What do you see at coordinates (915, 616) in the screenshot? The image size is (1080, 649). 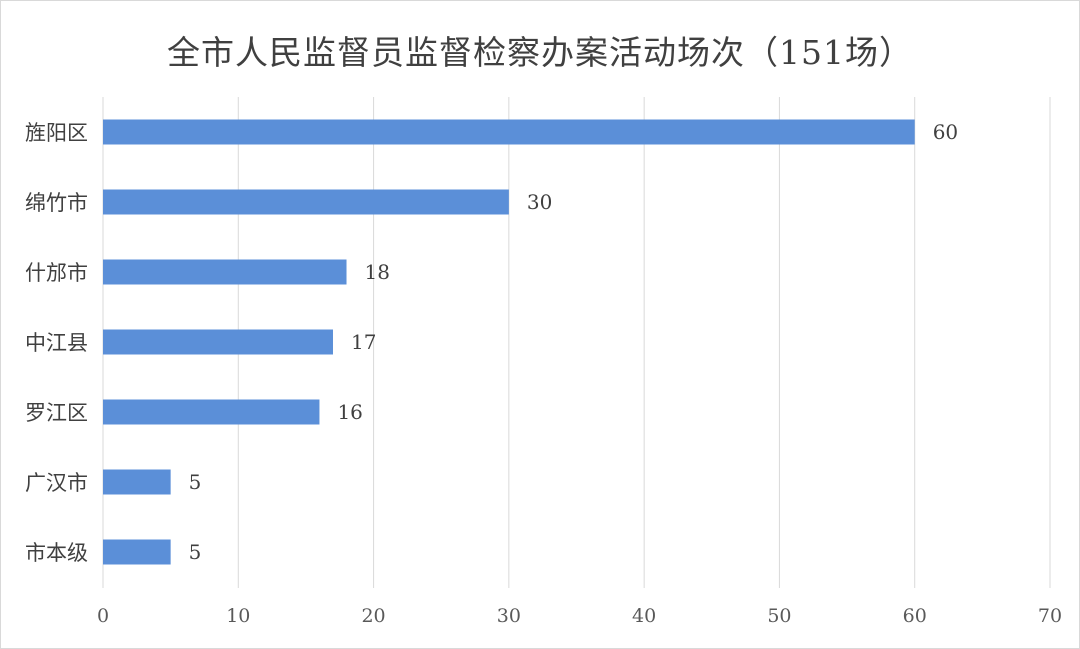 I see `x-tick-label: 60` at bounding box center [915, 616].